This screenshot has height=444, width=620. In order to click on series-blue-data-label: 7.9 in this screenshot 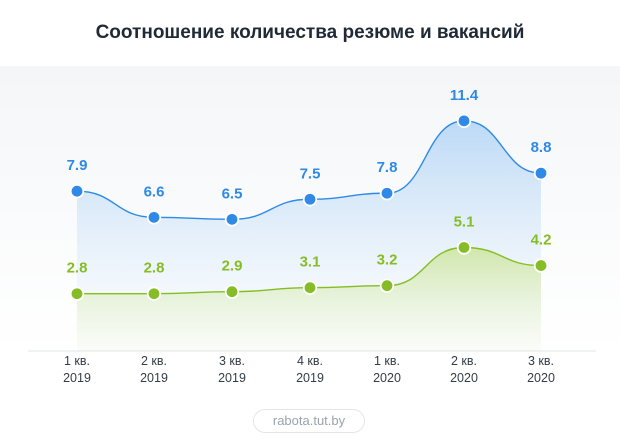, I will do `click(77, 165)`.